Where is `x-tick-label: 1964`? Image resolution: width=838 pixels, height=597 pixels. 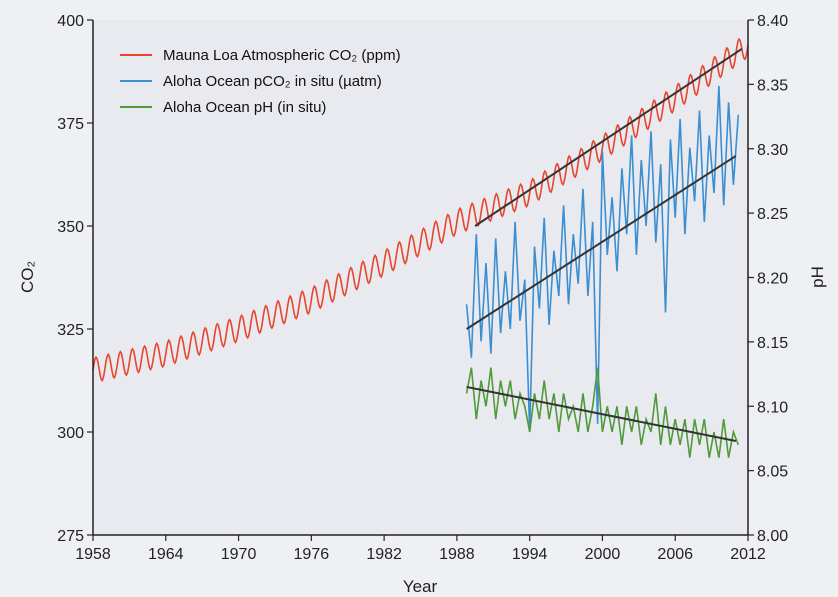 x-tick-label: 1964 is located at coordinates (166, 554).